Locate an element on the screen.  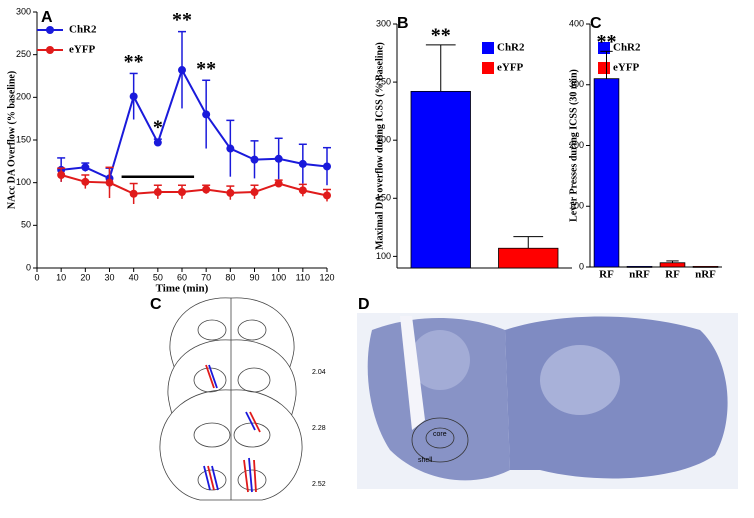
y-tick-label: 50 is located at coordinates (26, 225).